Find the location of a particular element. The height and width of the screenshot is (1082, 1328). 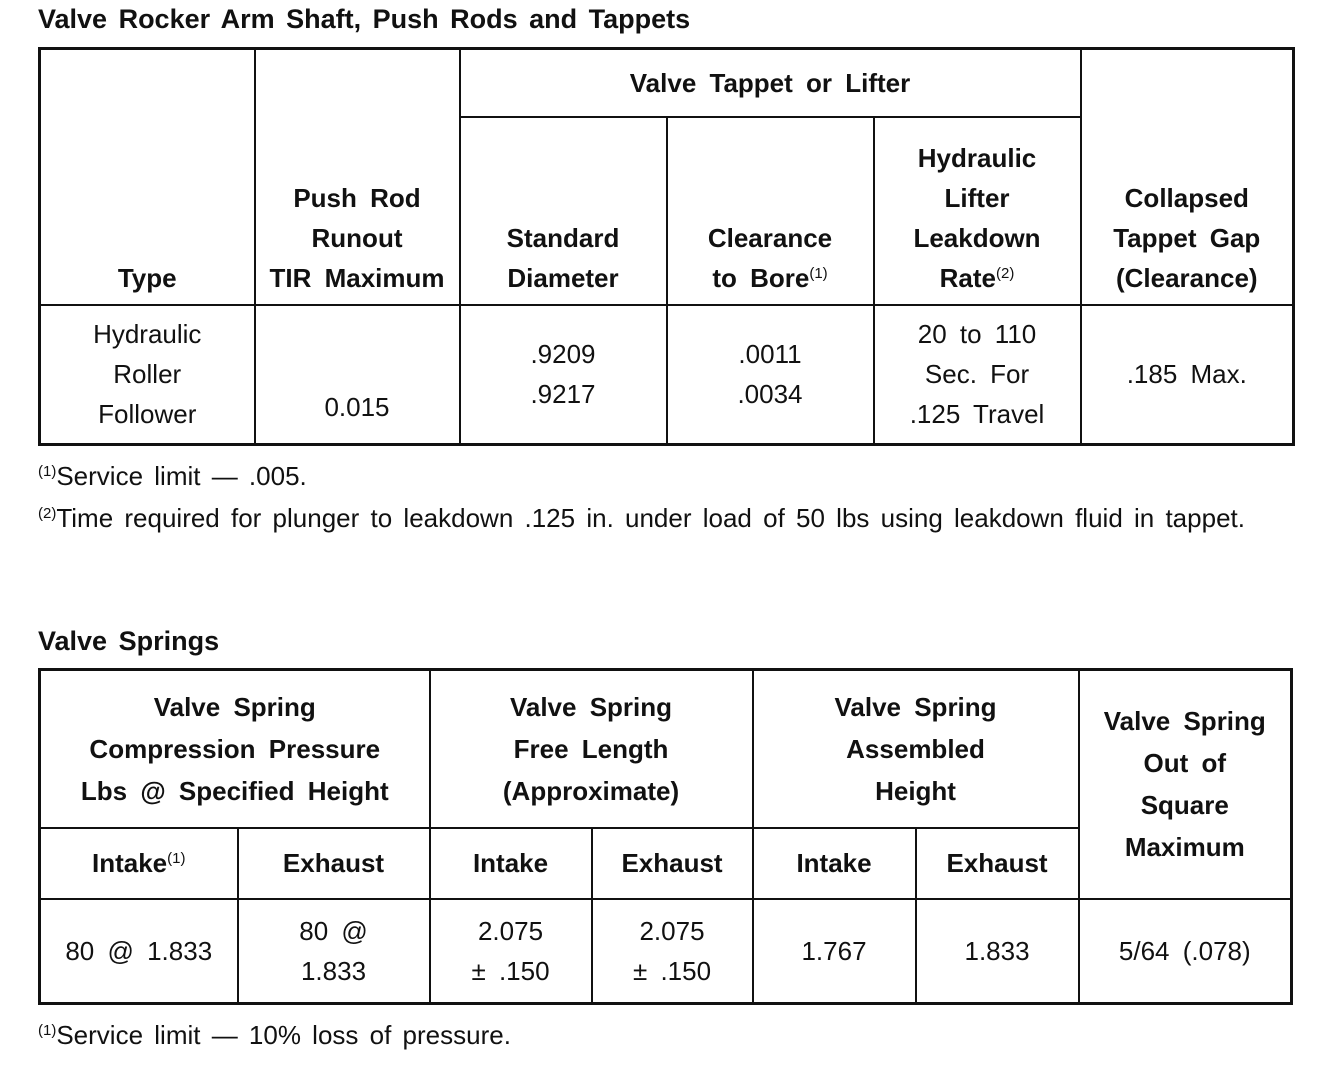

header-clearance: Clearance to Bore(1) is located at coordinates (770, 210).